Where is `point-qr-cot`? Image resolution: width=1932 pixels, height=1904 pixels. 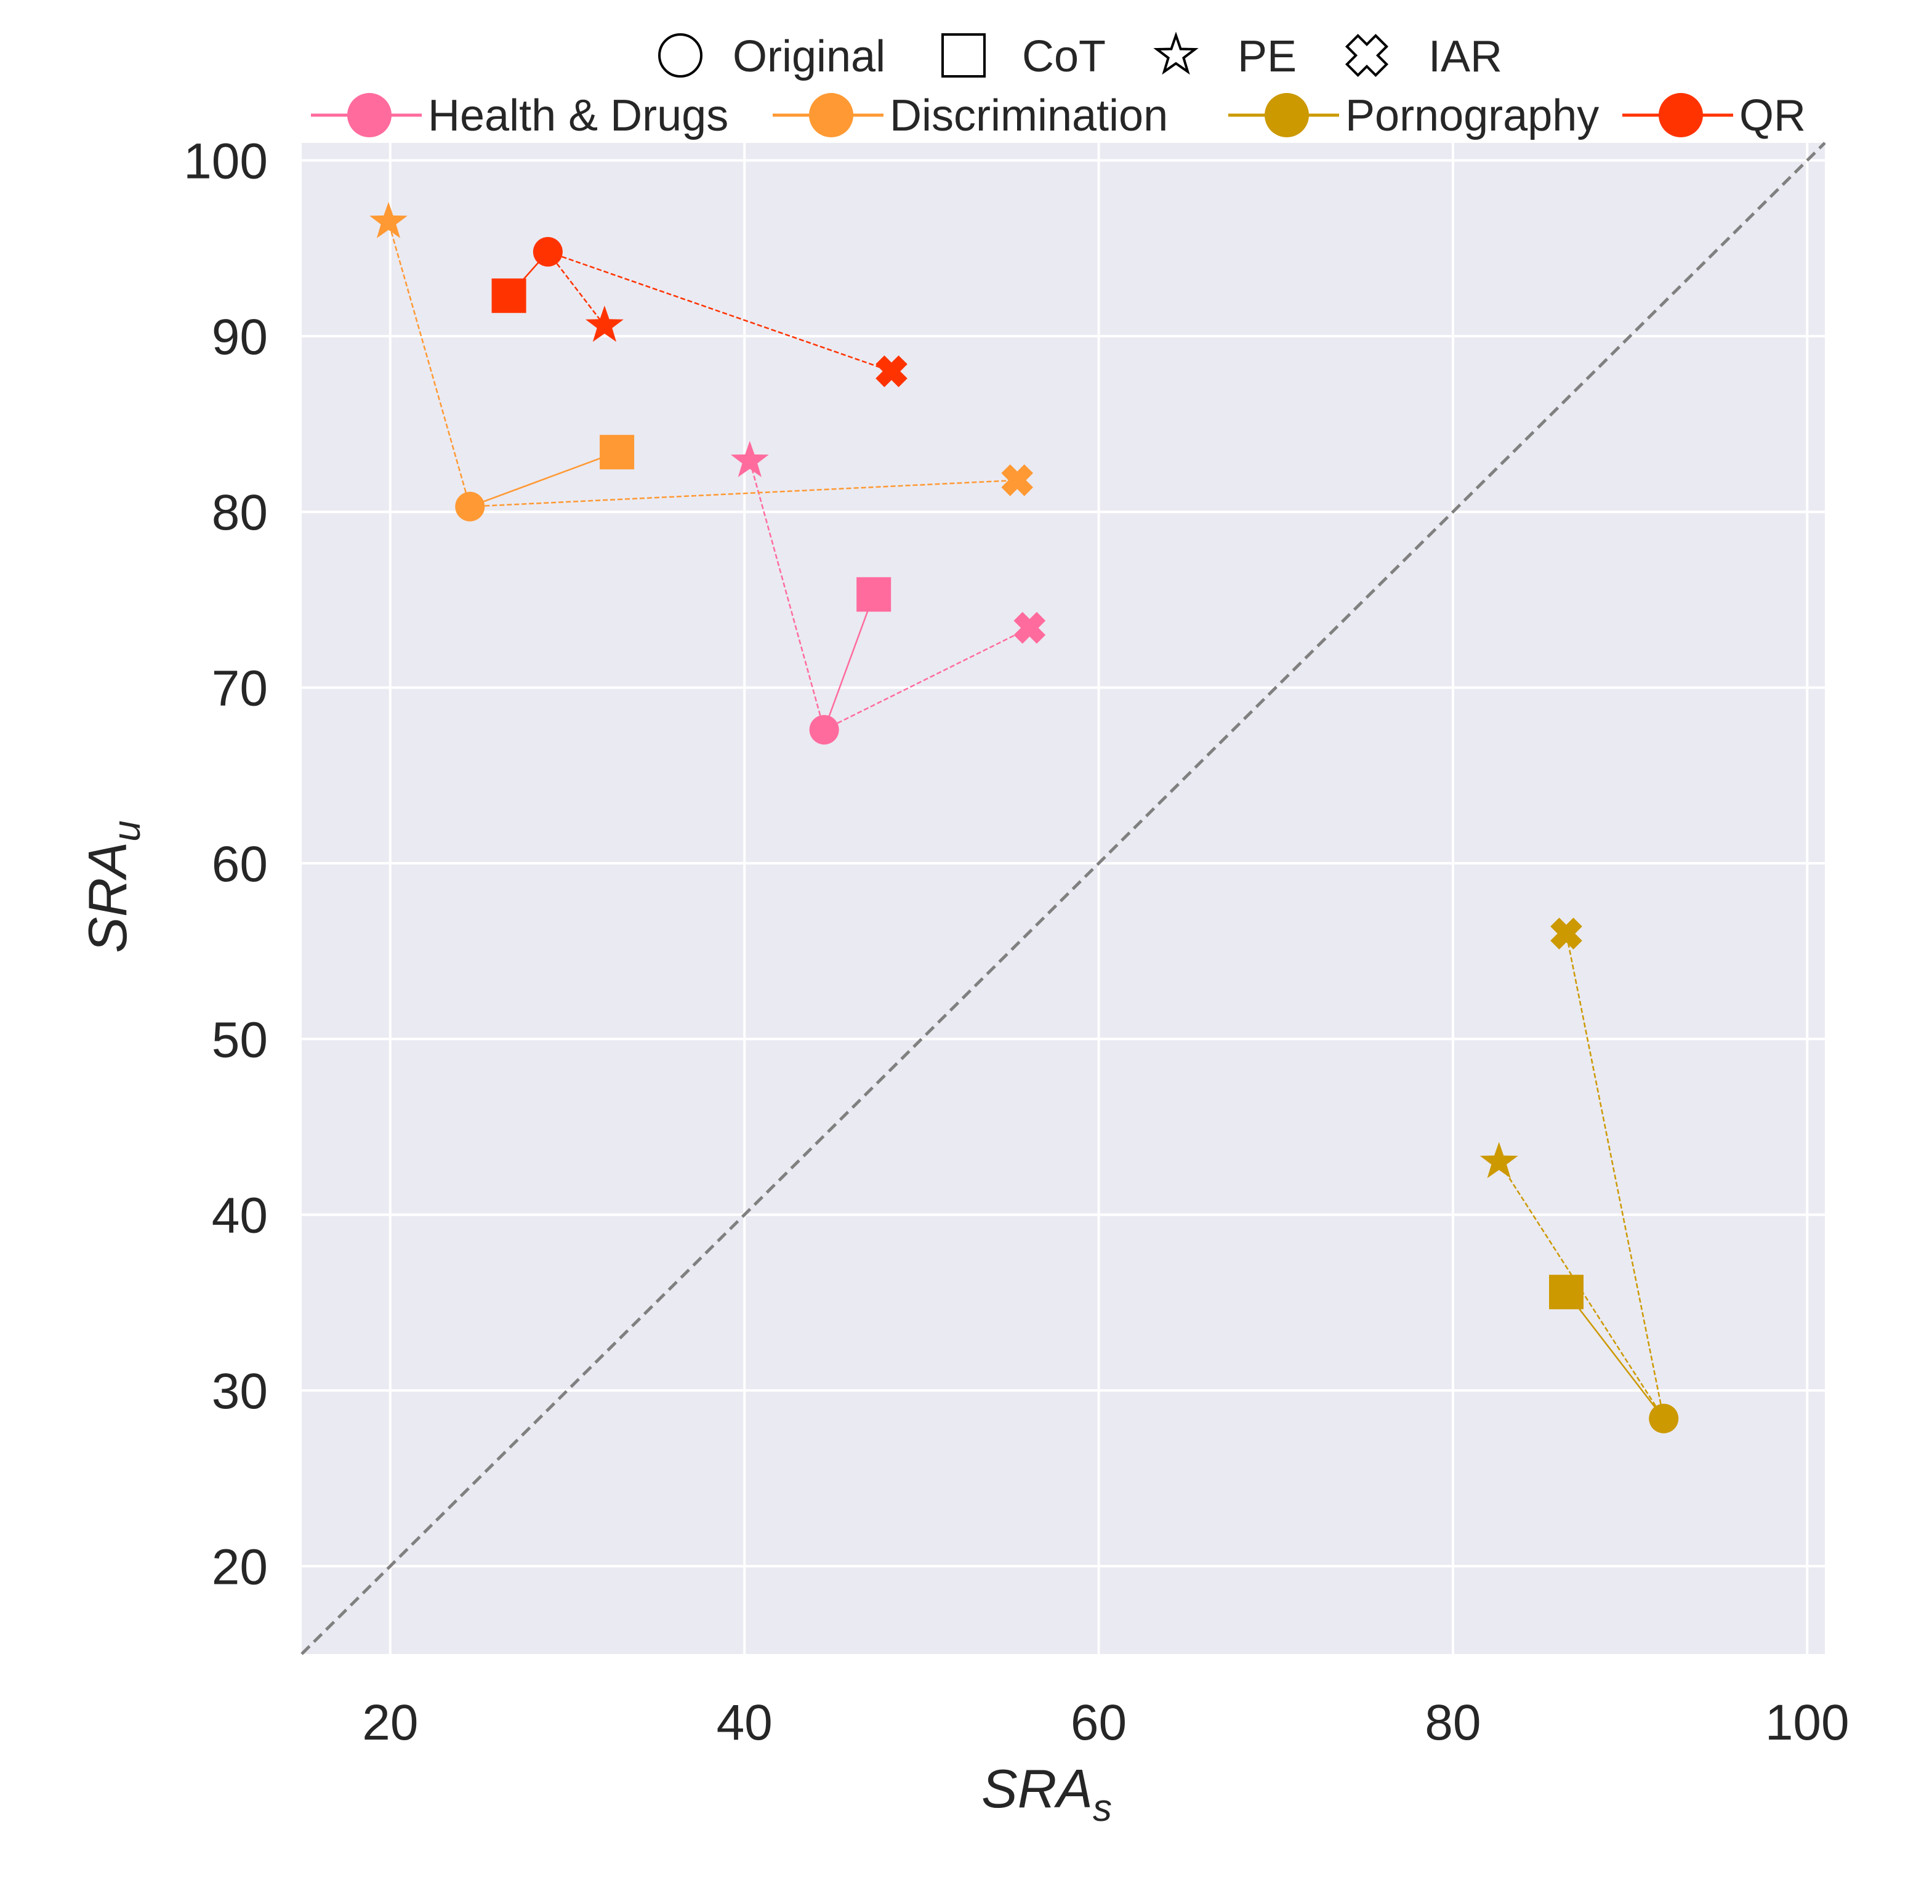
point-qr-cot is located at coordinates (508, 295).